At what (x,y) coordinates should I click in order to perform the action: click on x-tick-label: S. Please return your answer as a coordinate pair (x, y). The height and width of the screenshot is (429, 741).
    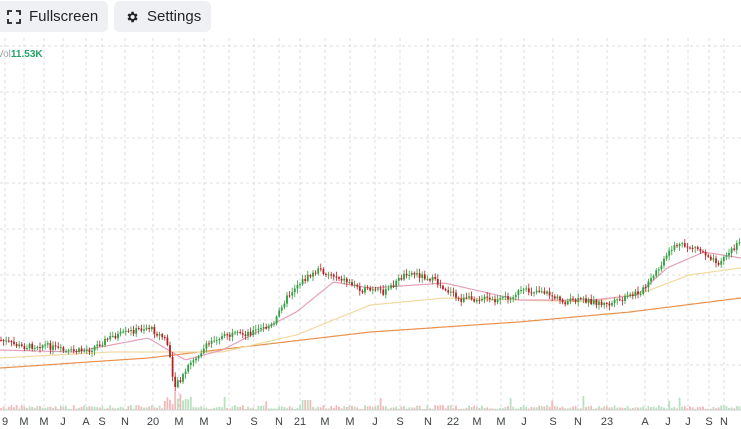
    Looking at the image, I should click on (708, 422).